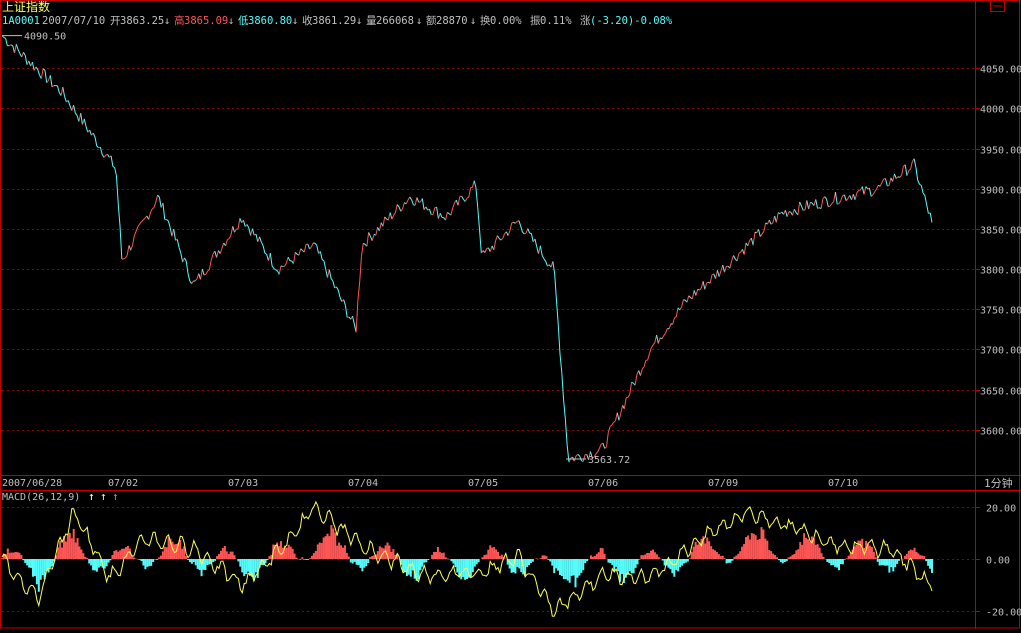 The width and height of the screenshot is (1021, 633). Describe the element at coordinates (295, 21) in the screenshot. I see `low-arrow-icon: ↓` at that location.